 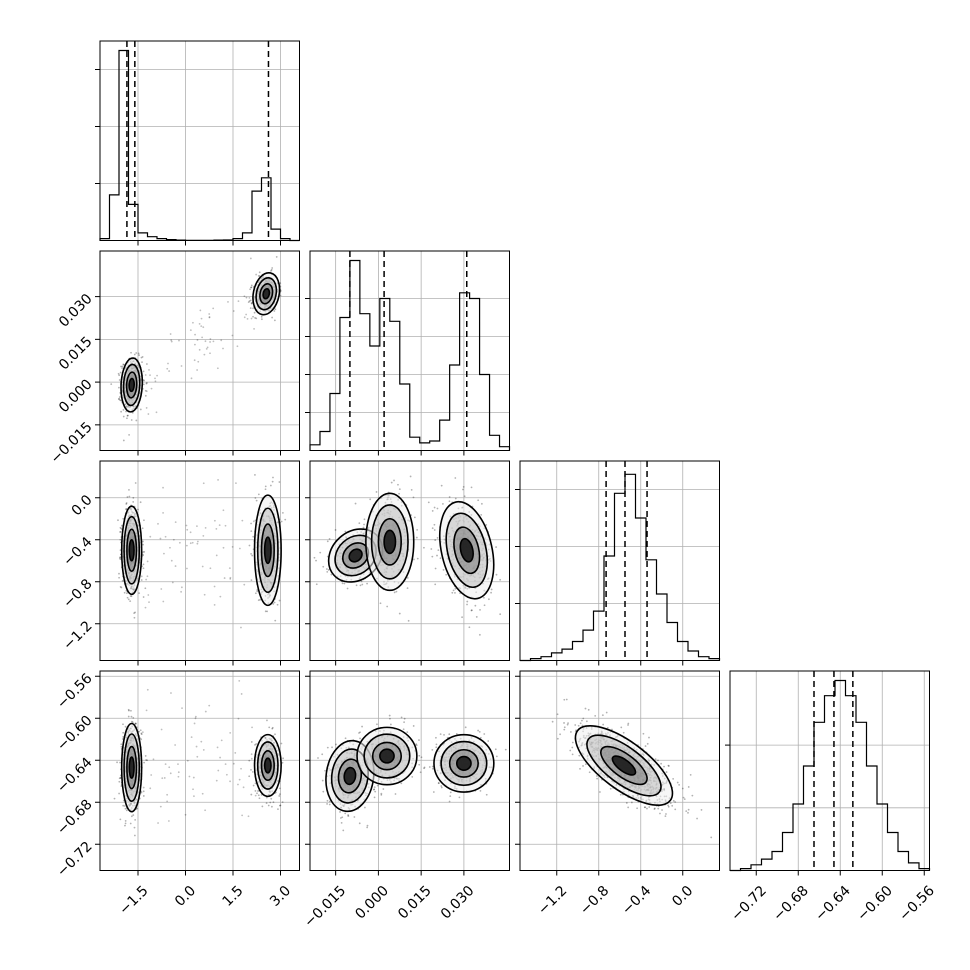 I want to click on x-tick-label: −0.68, so click(x=791, y=904).